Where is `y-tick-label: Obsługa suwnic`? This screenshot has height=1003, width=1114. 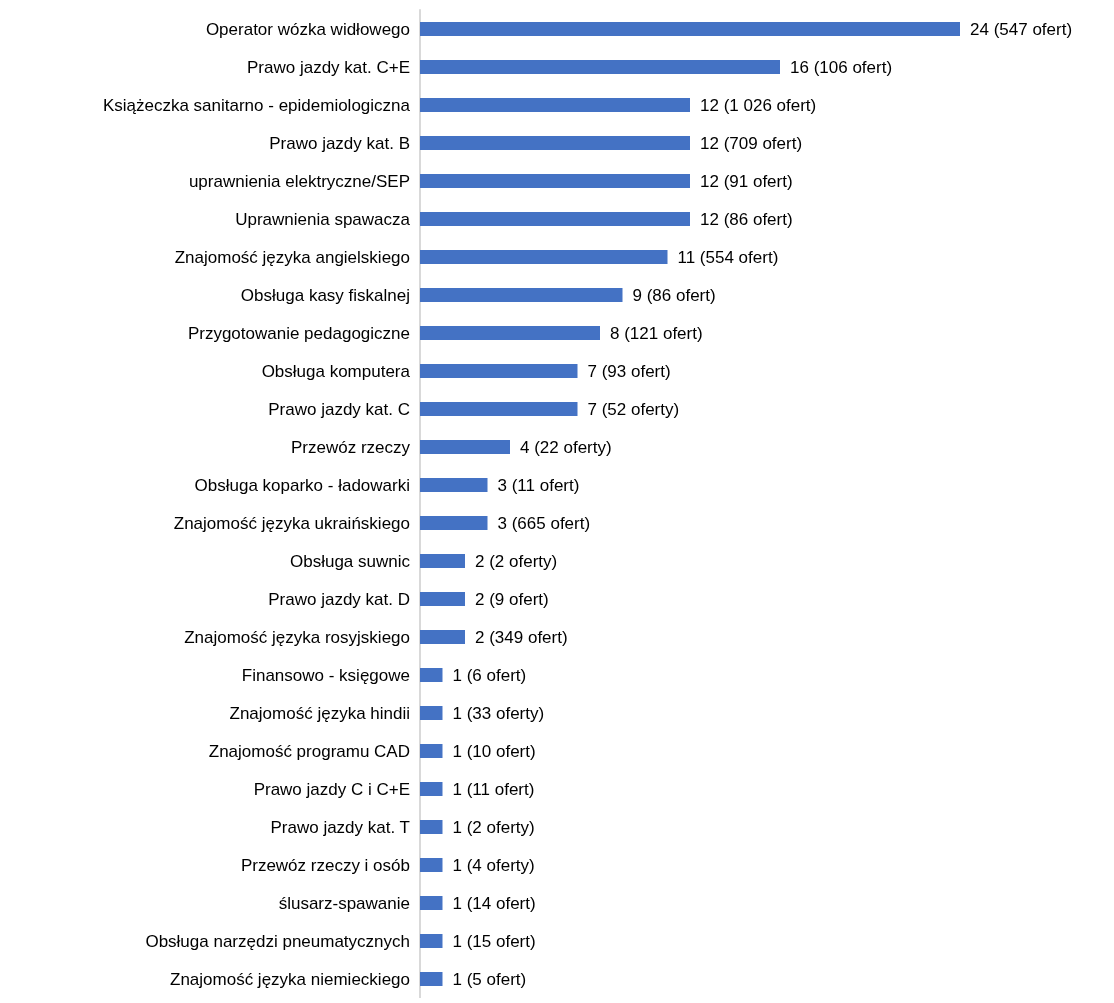 y-tick-label: Obsługa suwnic is located at coordinates (350, 561).